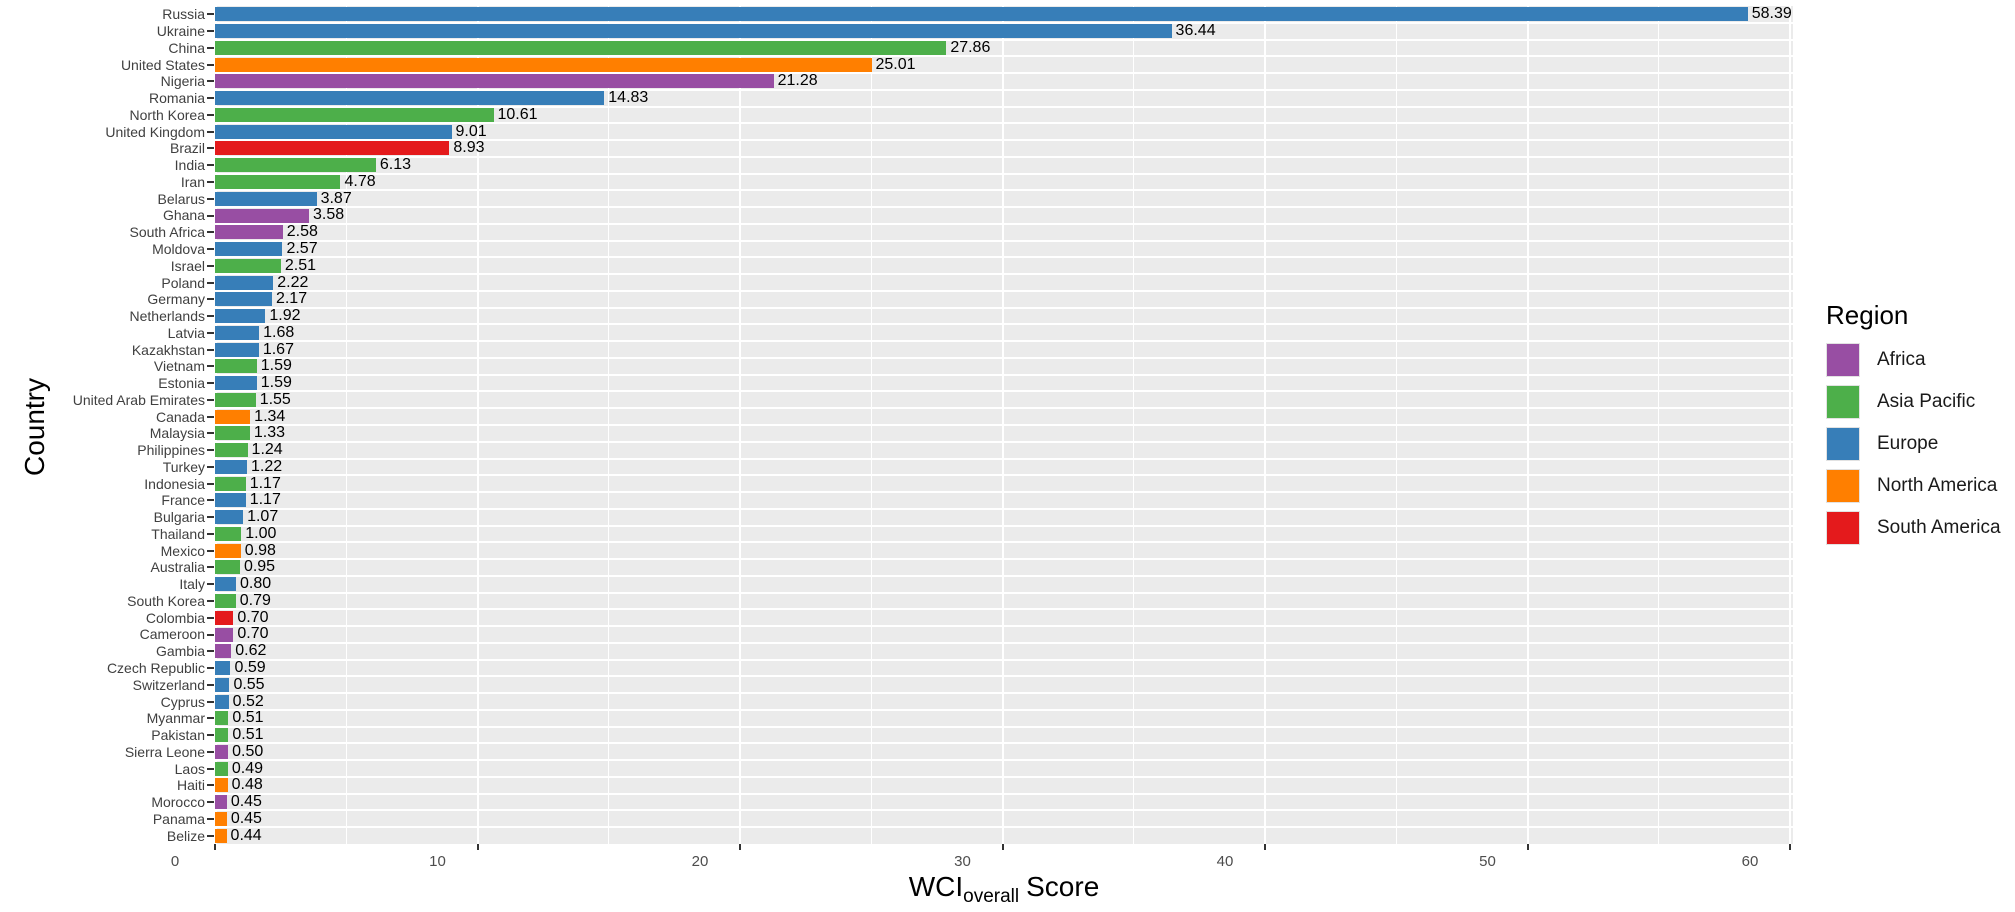 The height and width of the screenshot is (912, 2015). I want to click on country-label: Philippines, so click(171, 450).